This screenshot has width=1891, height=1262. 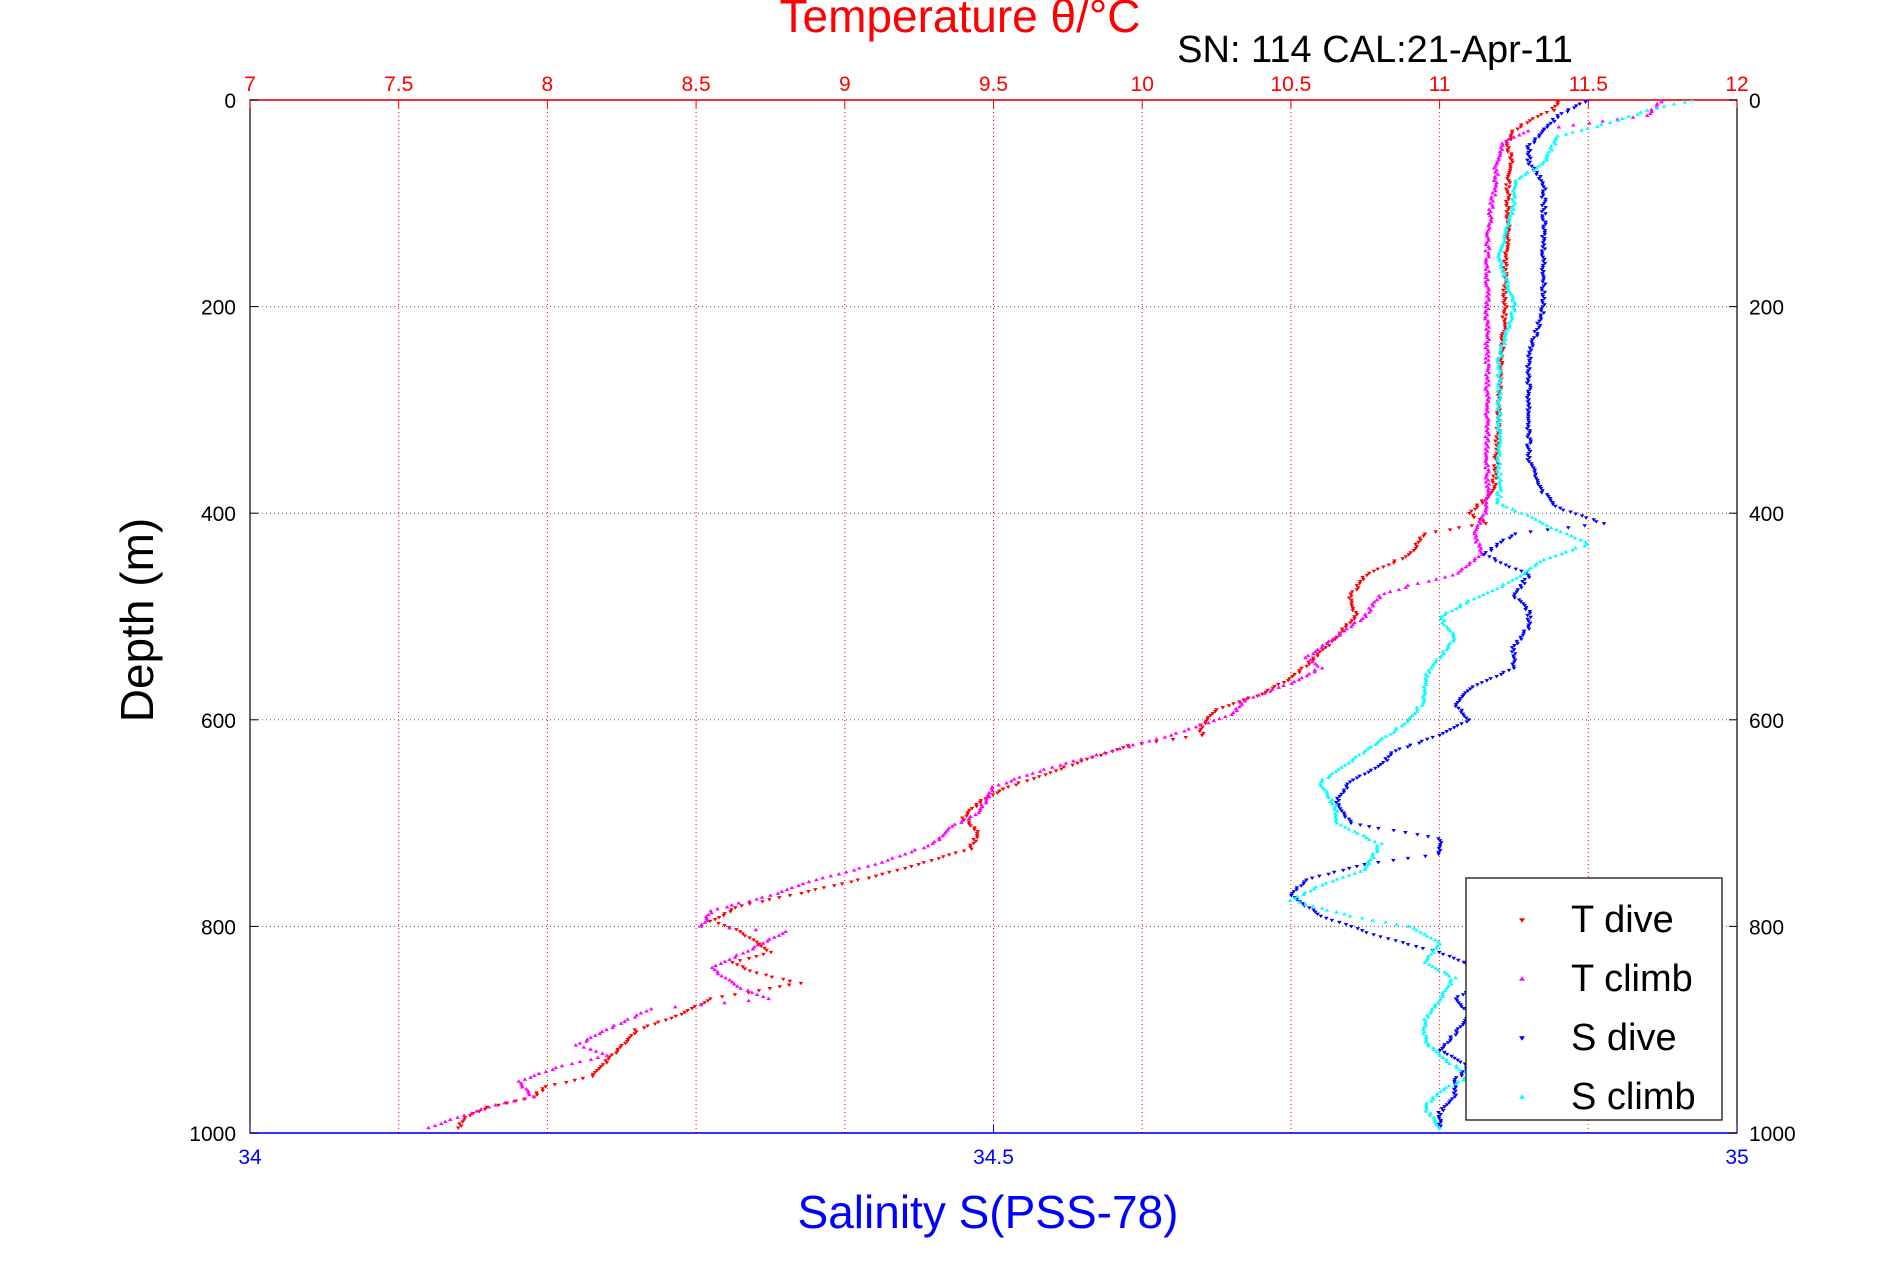 I want to click on salinity-tick-label: 34.5, so click(x=993, y=1157).